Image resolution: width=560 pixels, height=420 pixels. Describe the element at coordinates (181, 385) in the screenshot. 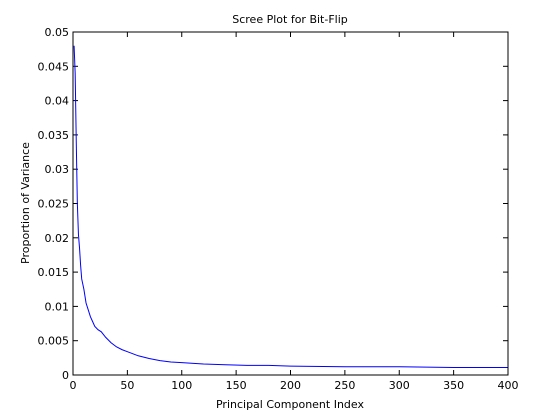

I see `x-tick-label: 100` at that location.